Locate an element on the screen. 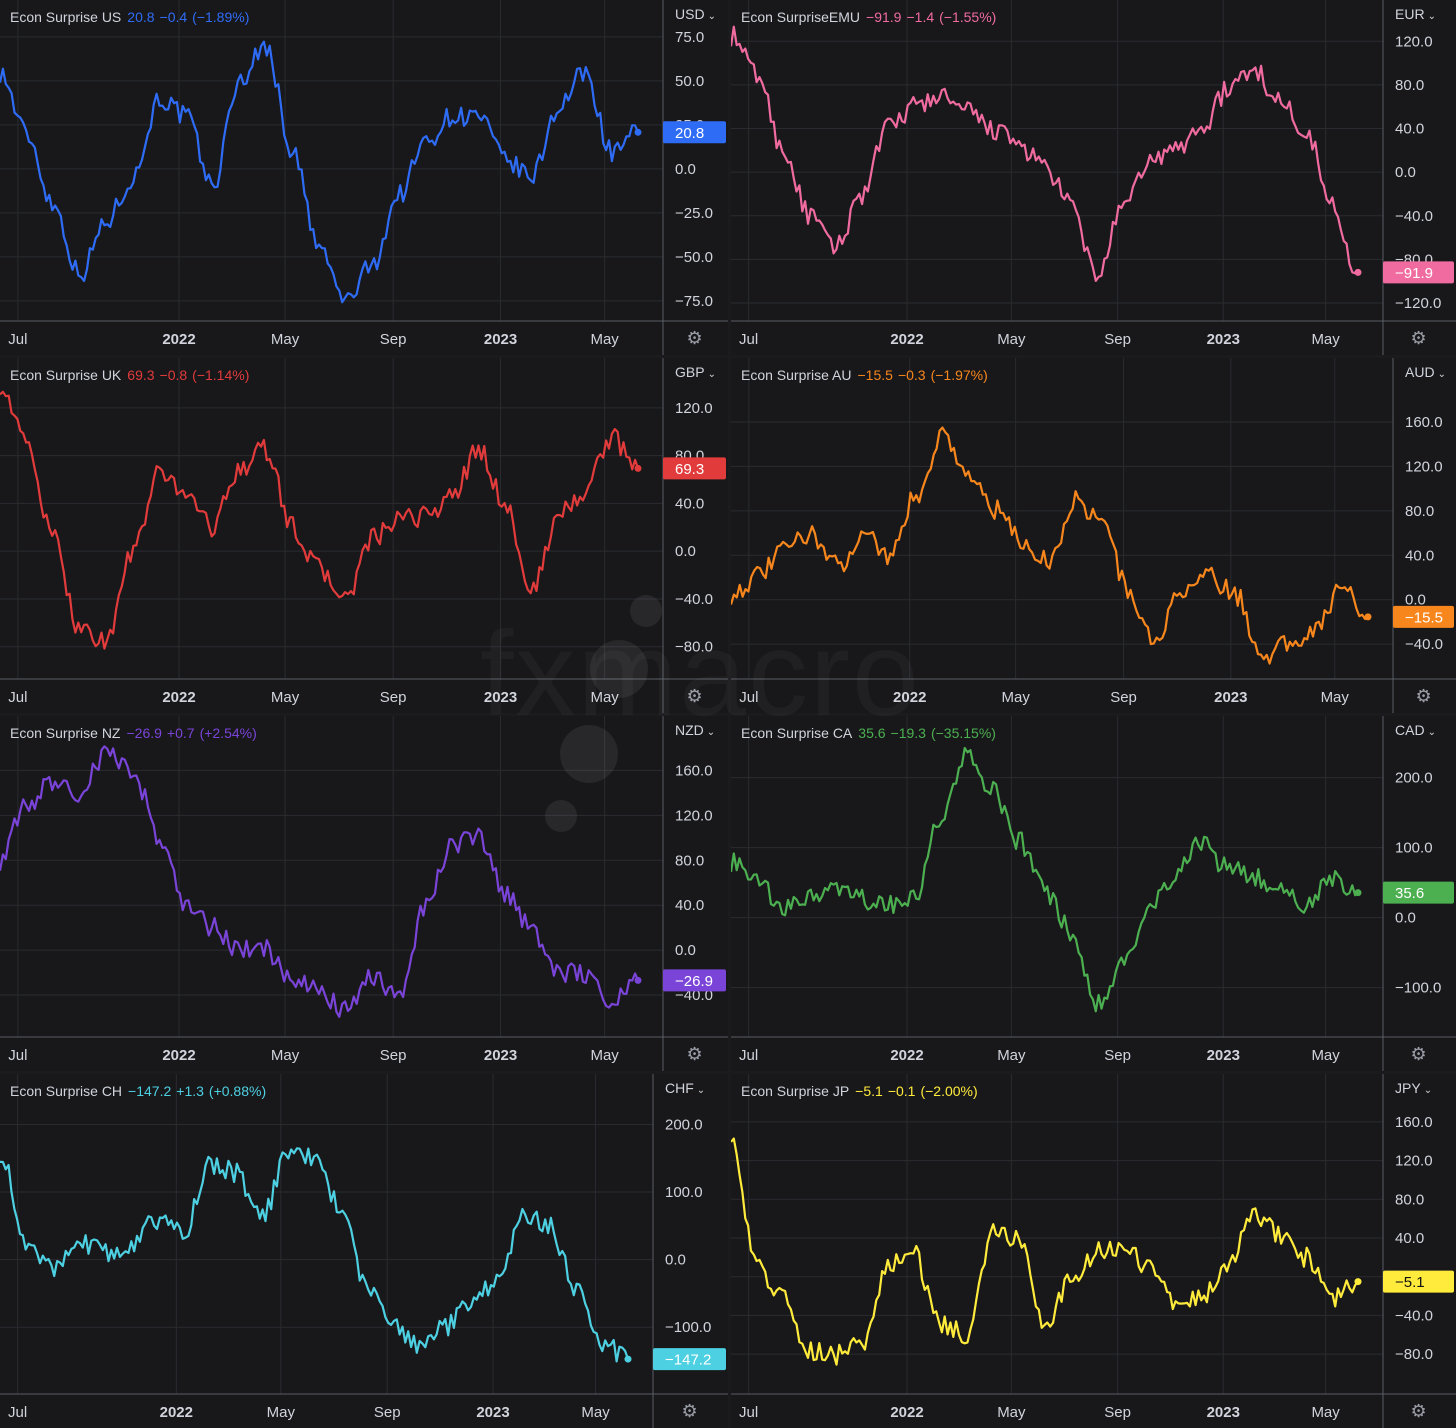 This screenshot has width=1456, height=1428. price-badge-label: −15.5 is located at coordinates (1424, 617).